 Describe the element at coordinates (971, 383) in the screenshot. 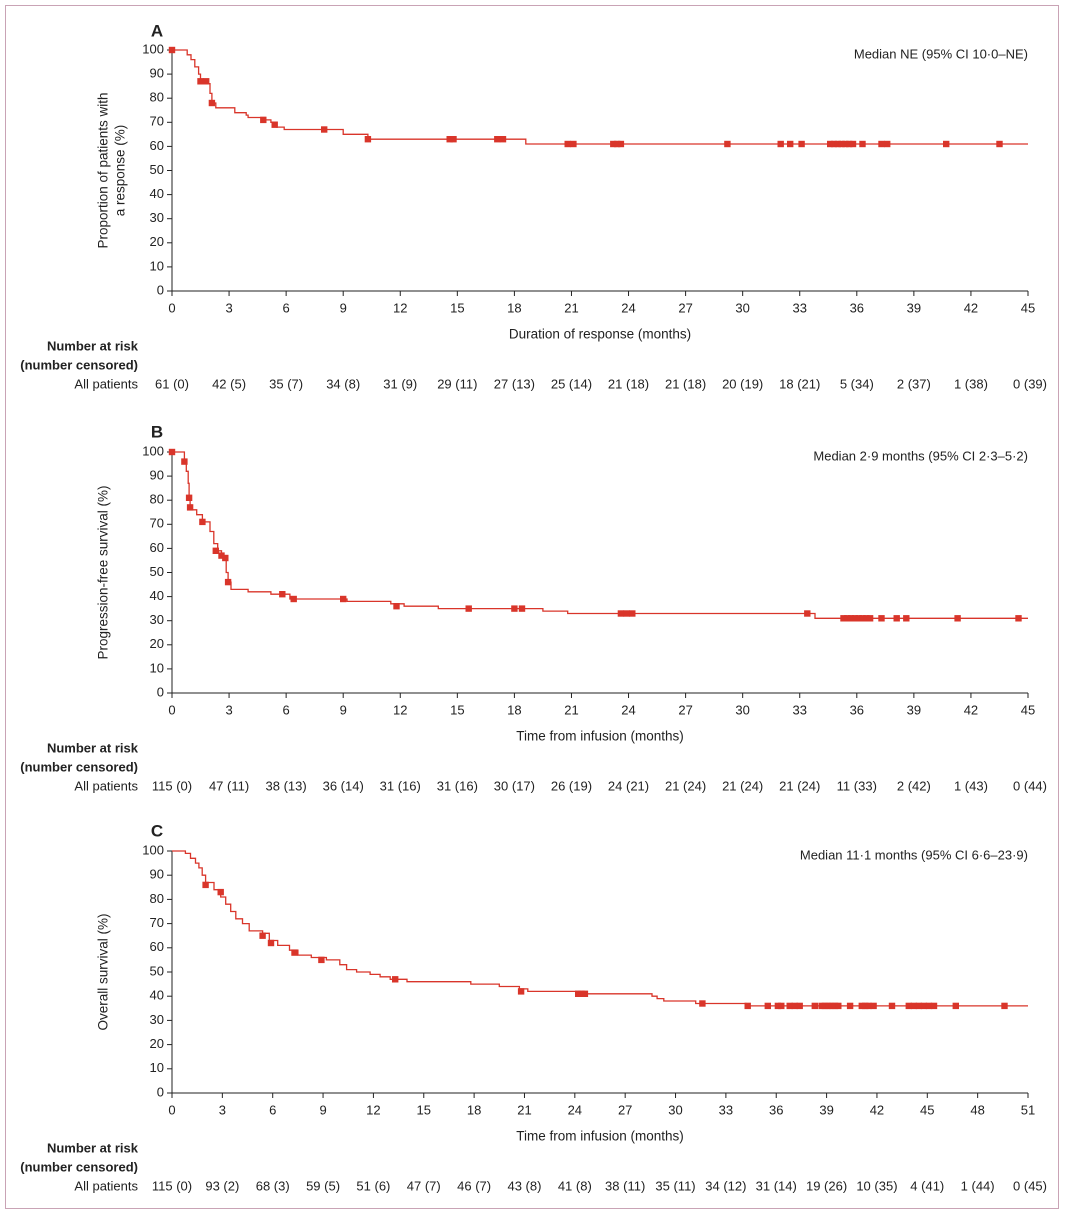

I see `risk-cell: 1 (38)` at that location.